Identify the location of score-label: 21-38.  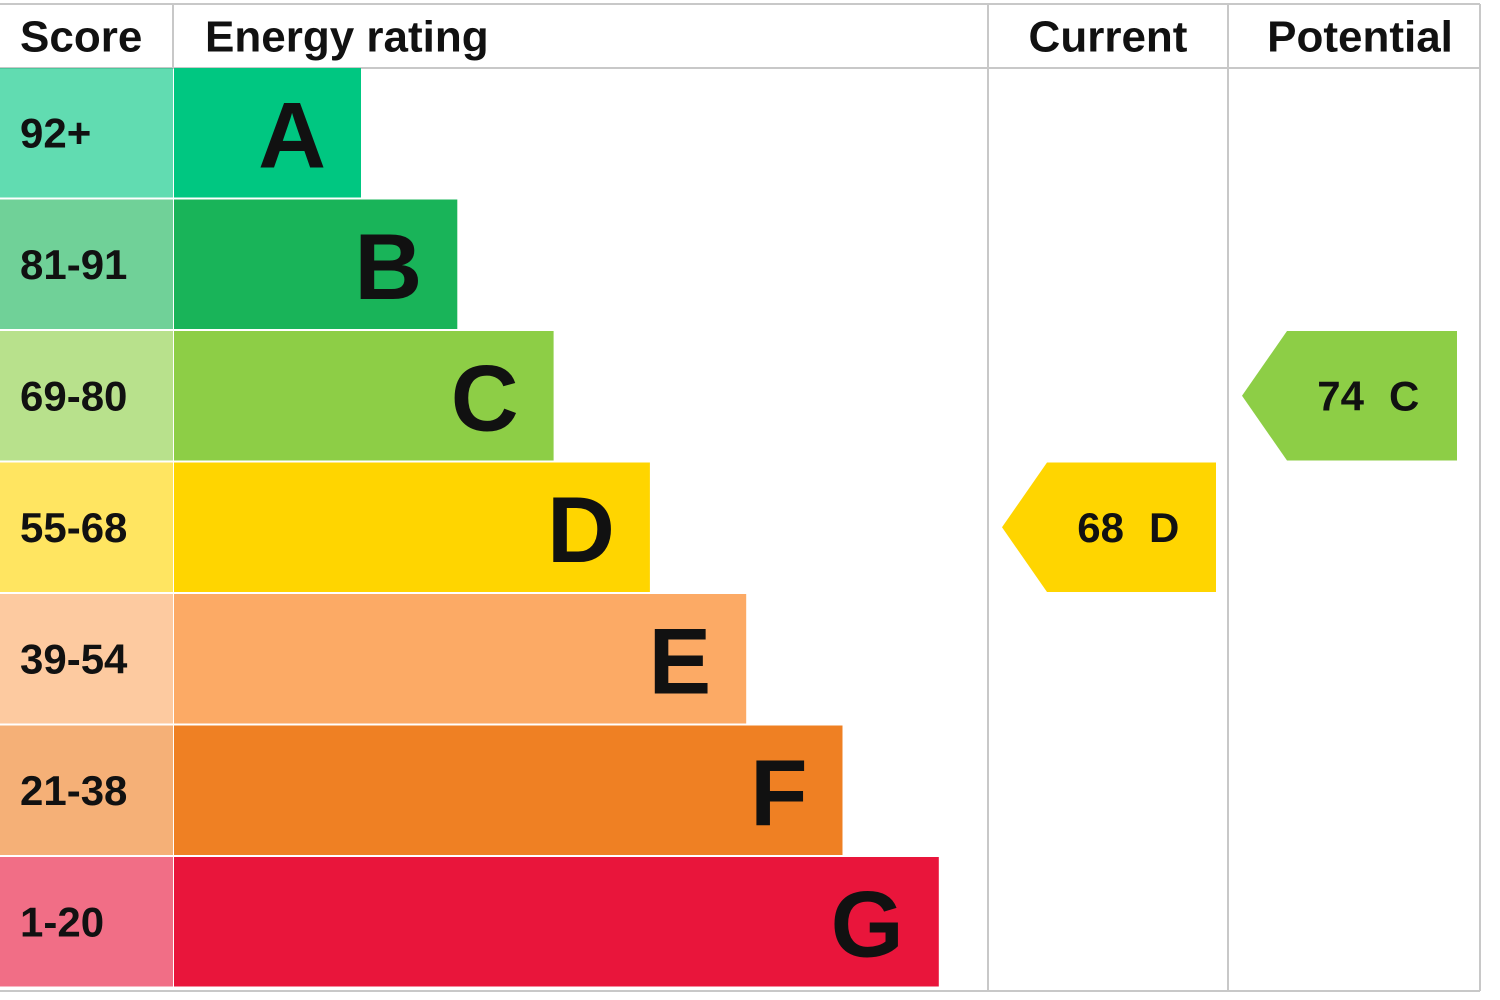
(73, 790).